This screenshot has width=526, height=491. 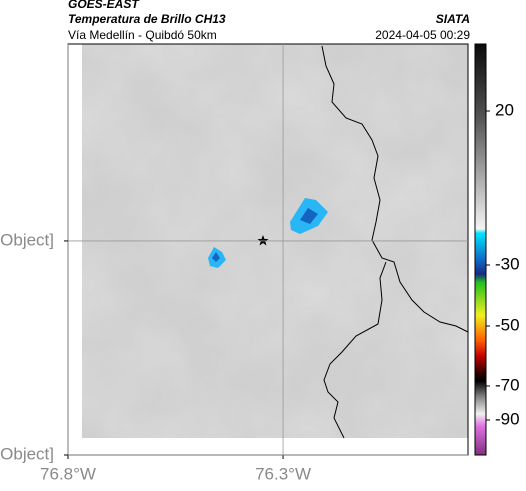 I want to click on colorbar, so click(x=480, y=249).